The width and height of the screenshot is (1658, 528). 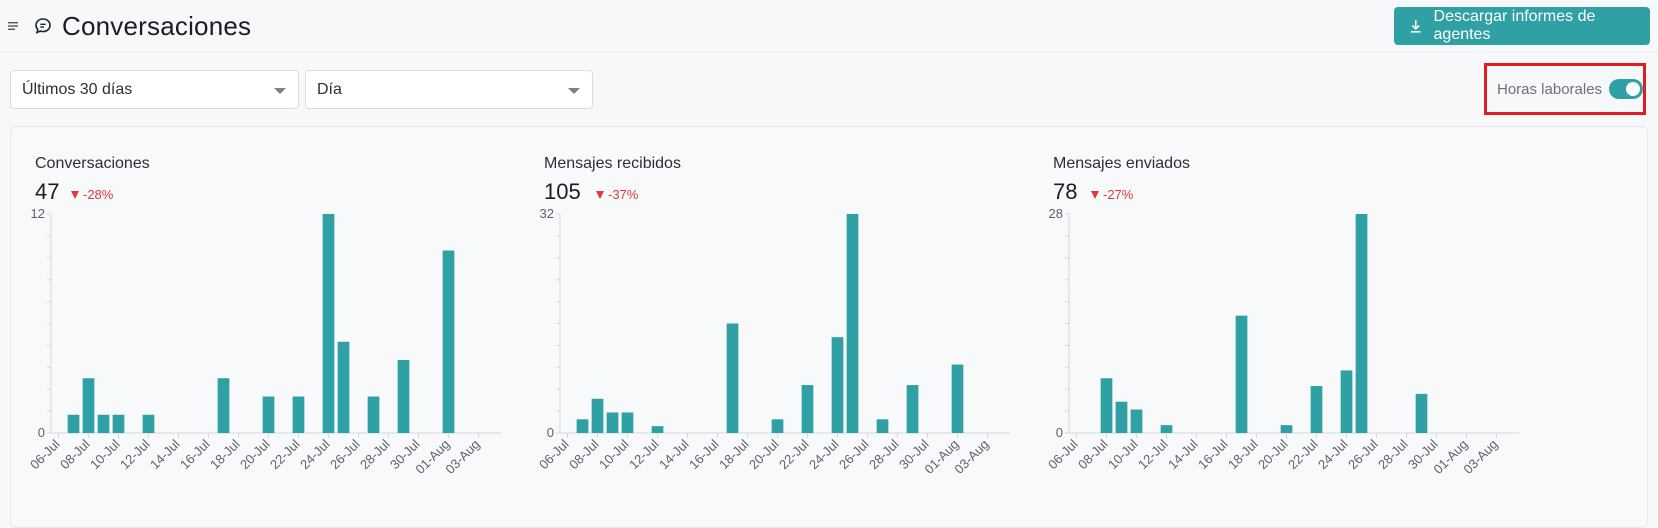 I want to click on x-tick-label: 08-Jul, so click(x=1093, y=454).